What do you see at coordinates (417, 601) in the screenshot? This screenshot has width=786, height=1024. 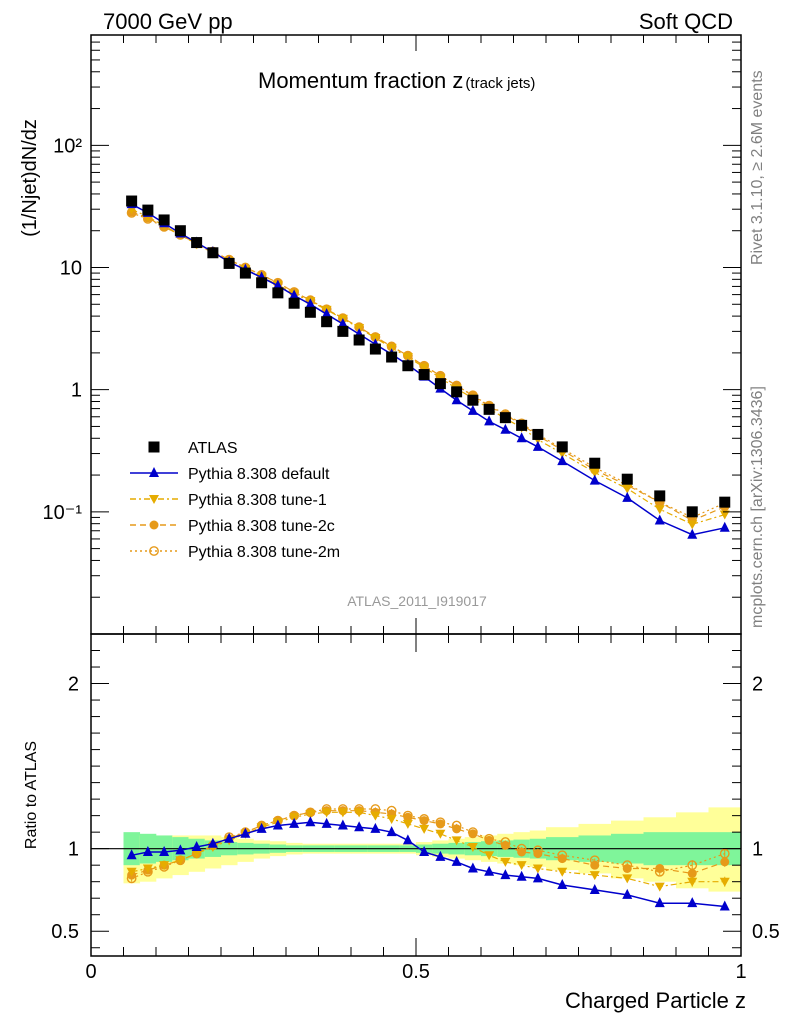 I see `analysis-label: ATLAS_2011_I919017` at bounding box center [417, 601].